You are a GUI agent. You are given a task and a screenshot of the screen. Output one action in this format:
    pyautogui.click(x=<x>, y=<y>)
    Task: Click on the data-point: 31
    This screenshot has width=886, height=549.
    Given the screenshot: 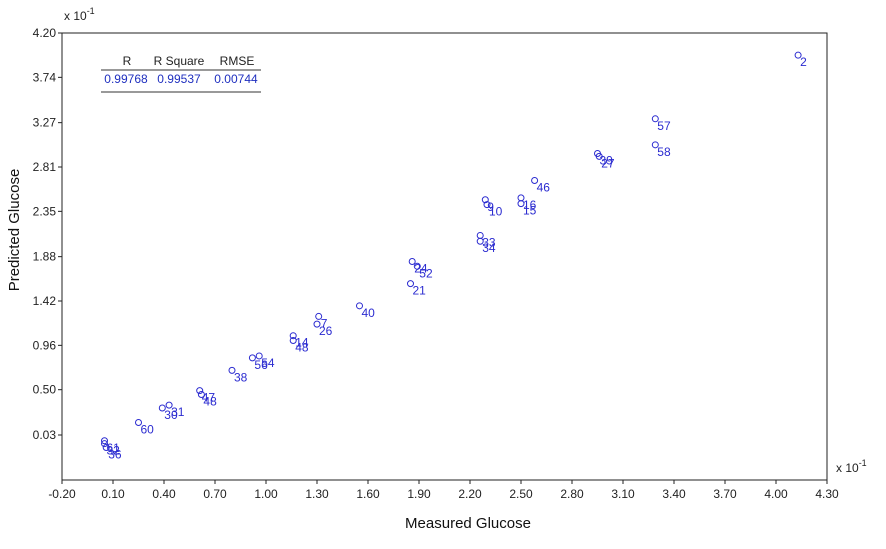 What is the action you would take?
    pyautogui.click(x=175, y=410)
    